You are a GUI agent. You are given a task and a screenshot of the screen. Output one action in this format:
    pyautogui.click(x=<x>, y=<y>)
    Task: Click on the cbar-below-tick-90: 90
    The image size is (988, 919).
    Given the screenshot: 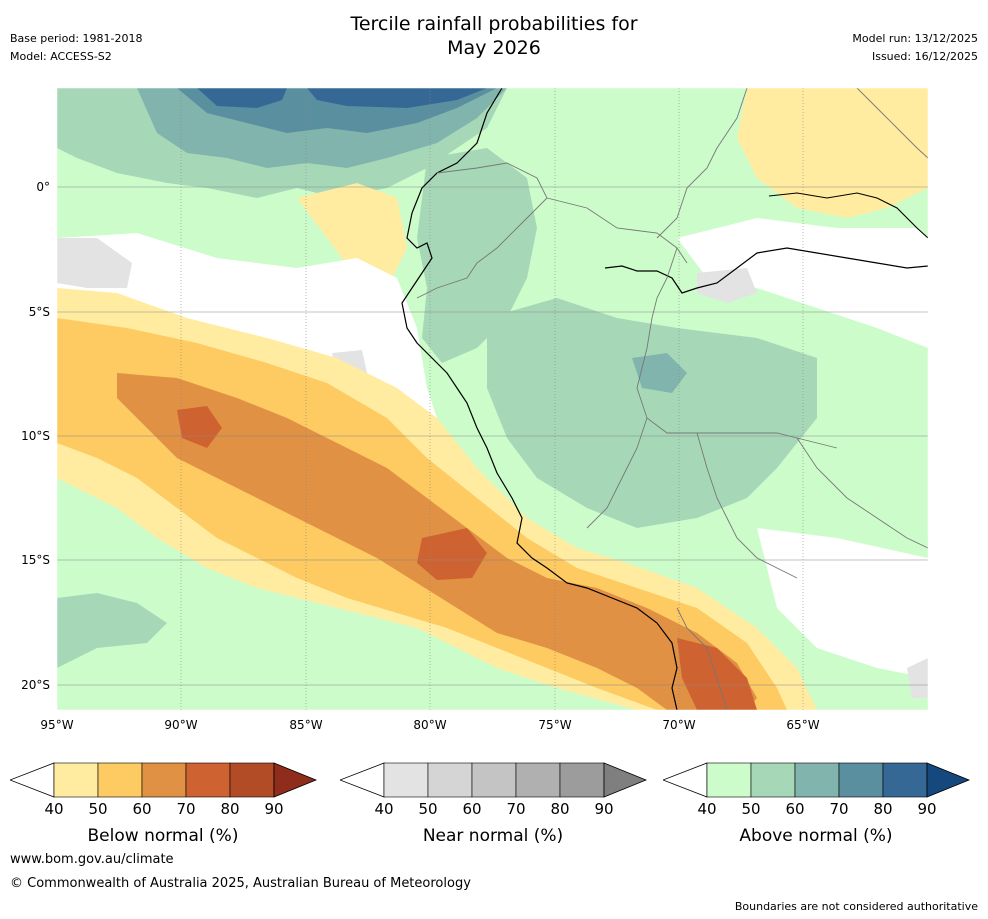 What is the action you would take?
    pyautogui.click(x=274, y=809)
    